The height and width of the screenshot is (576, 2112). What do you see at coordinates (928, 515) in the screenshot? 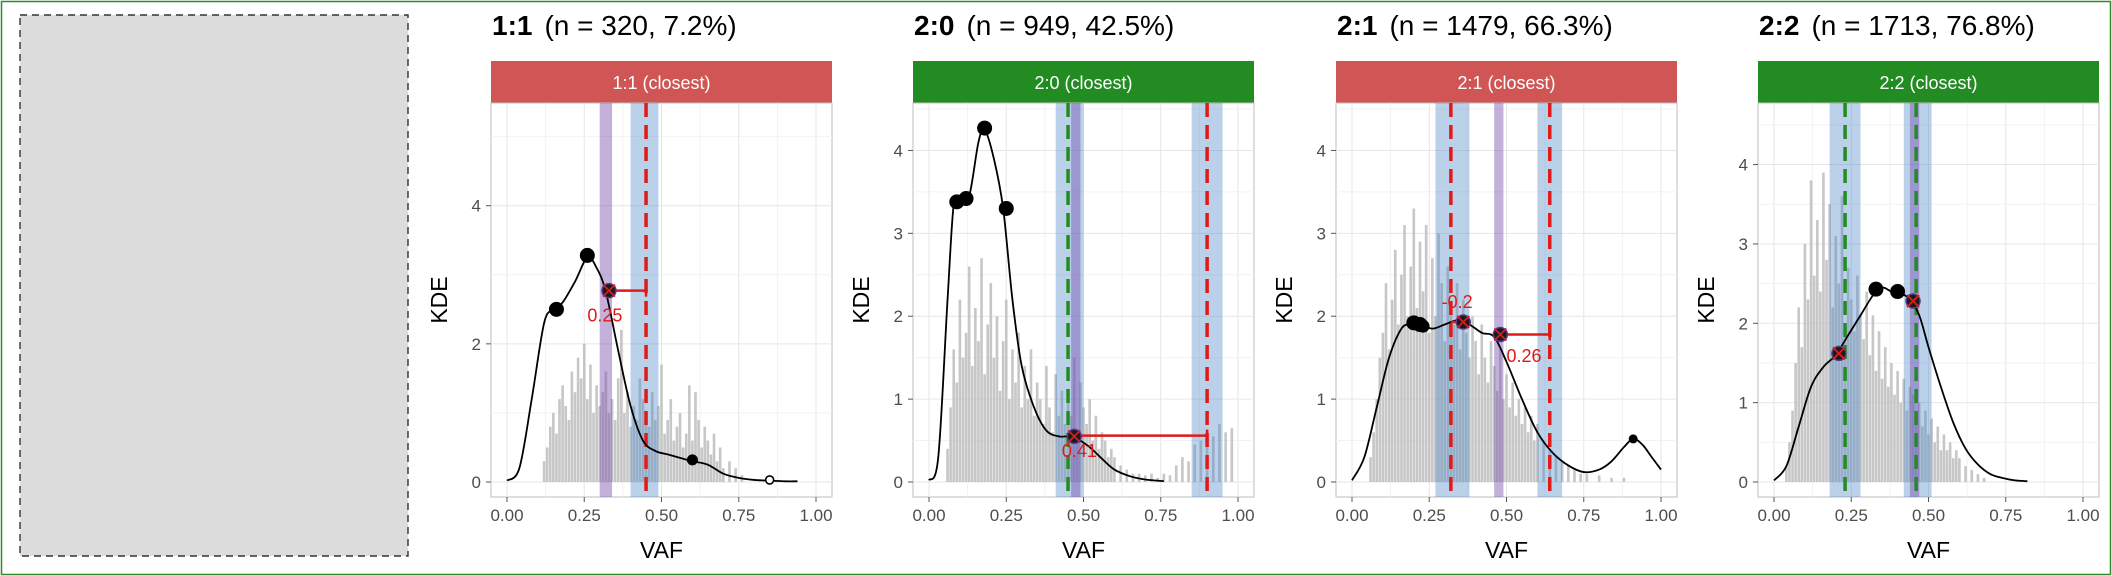
I see `x-tick-label: 0.00` at bounding box center [928, 515].